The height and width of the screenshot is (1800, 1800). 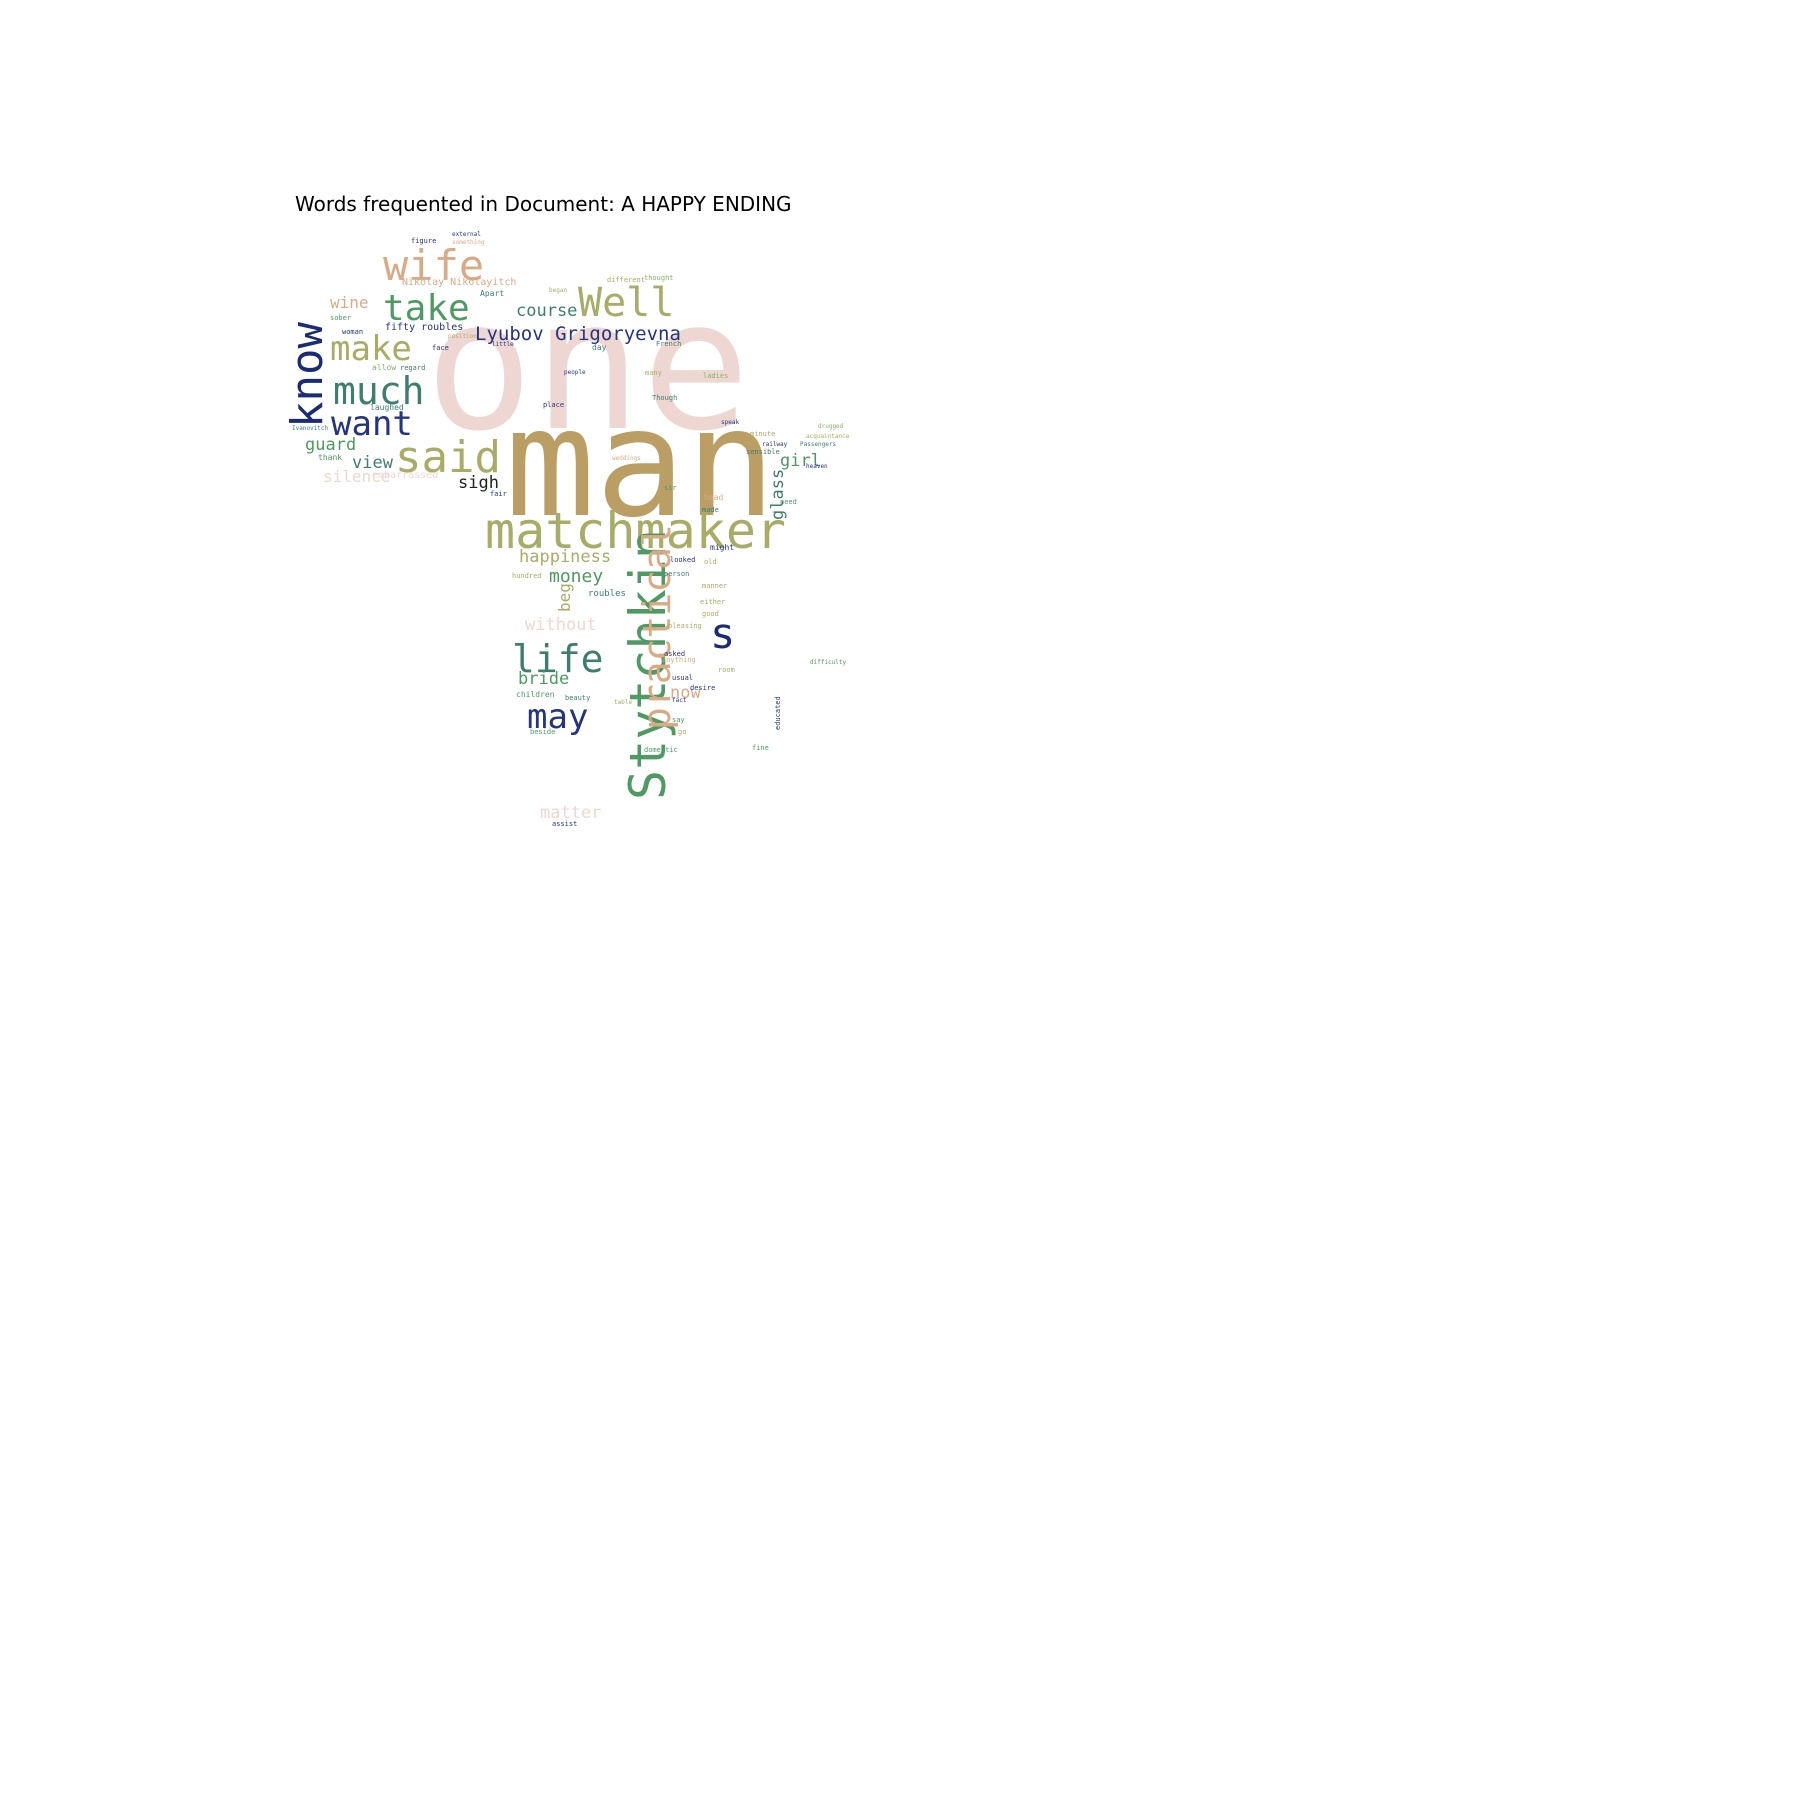 What do you see at coordinates (384, 367) in the screenshot?
I see `cloud-word: allow` at bounding box center [384, 367].